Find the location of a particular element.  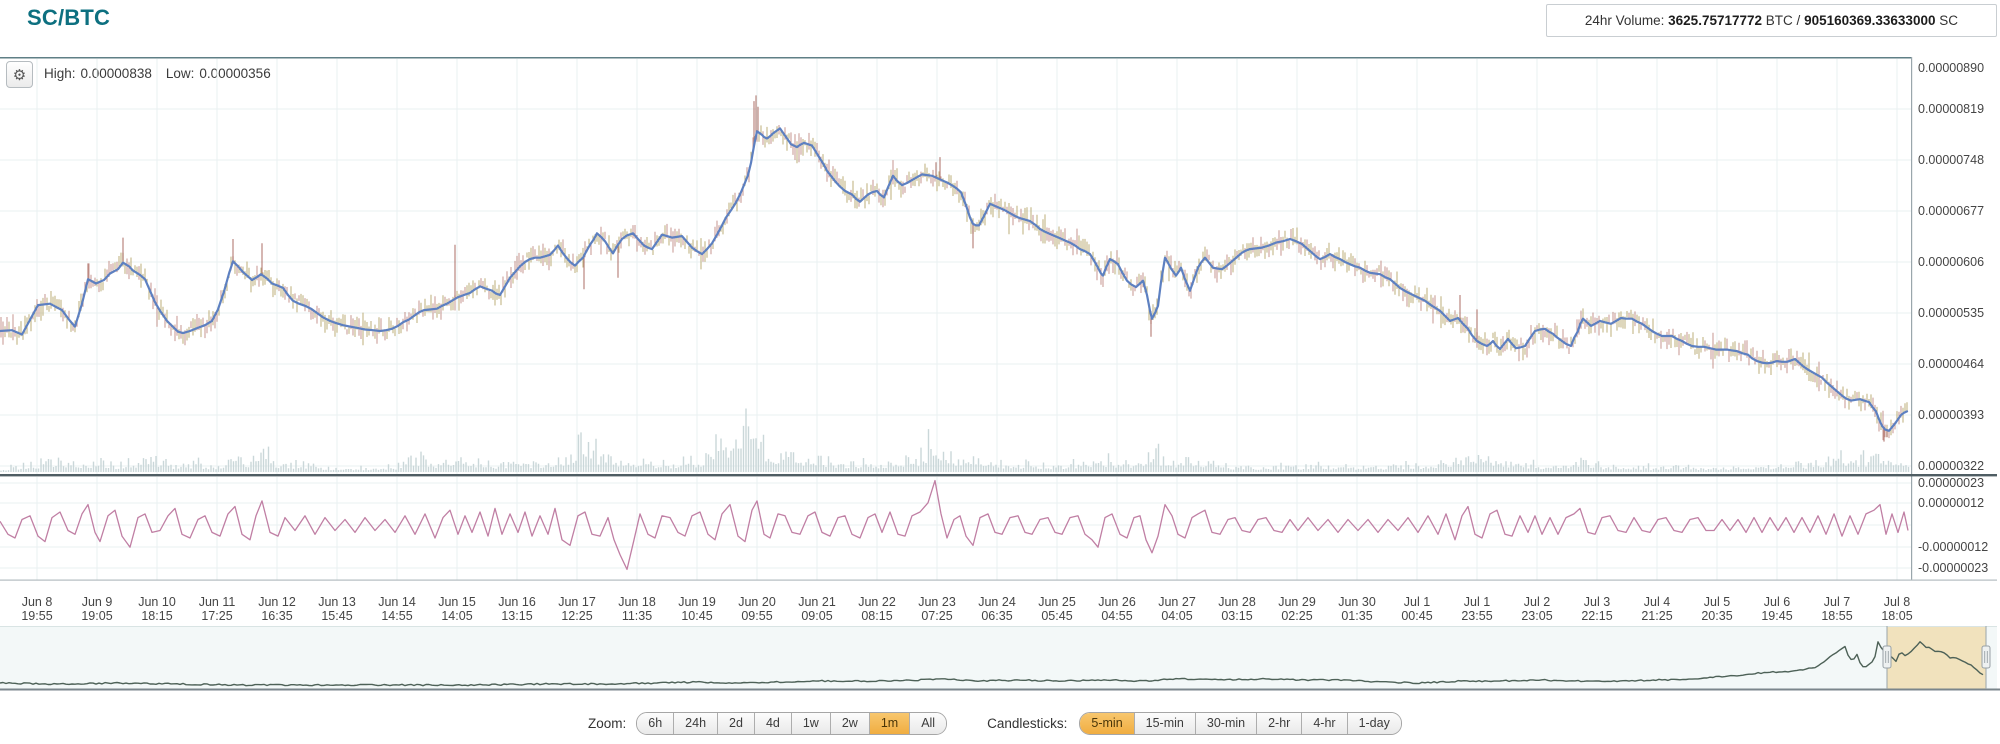

tick-date: Jul 5 is located at coordinates (1717, 602).